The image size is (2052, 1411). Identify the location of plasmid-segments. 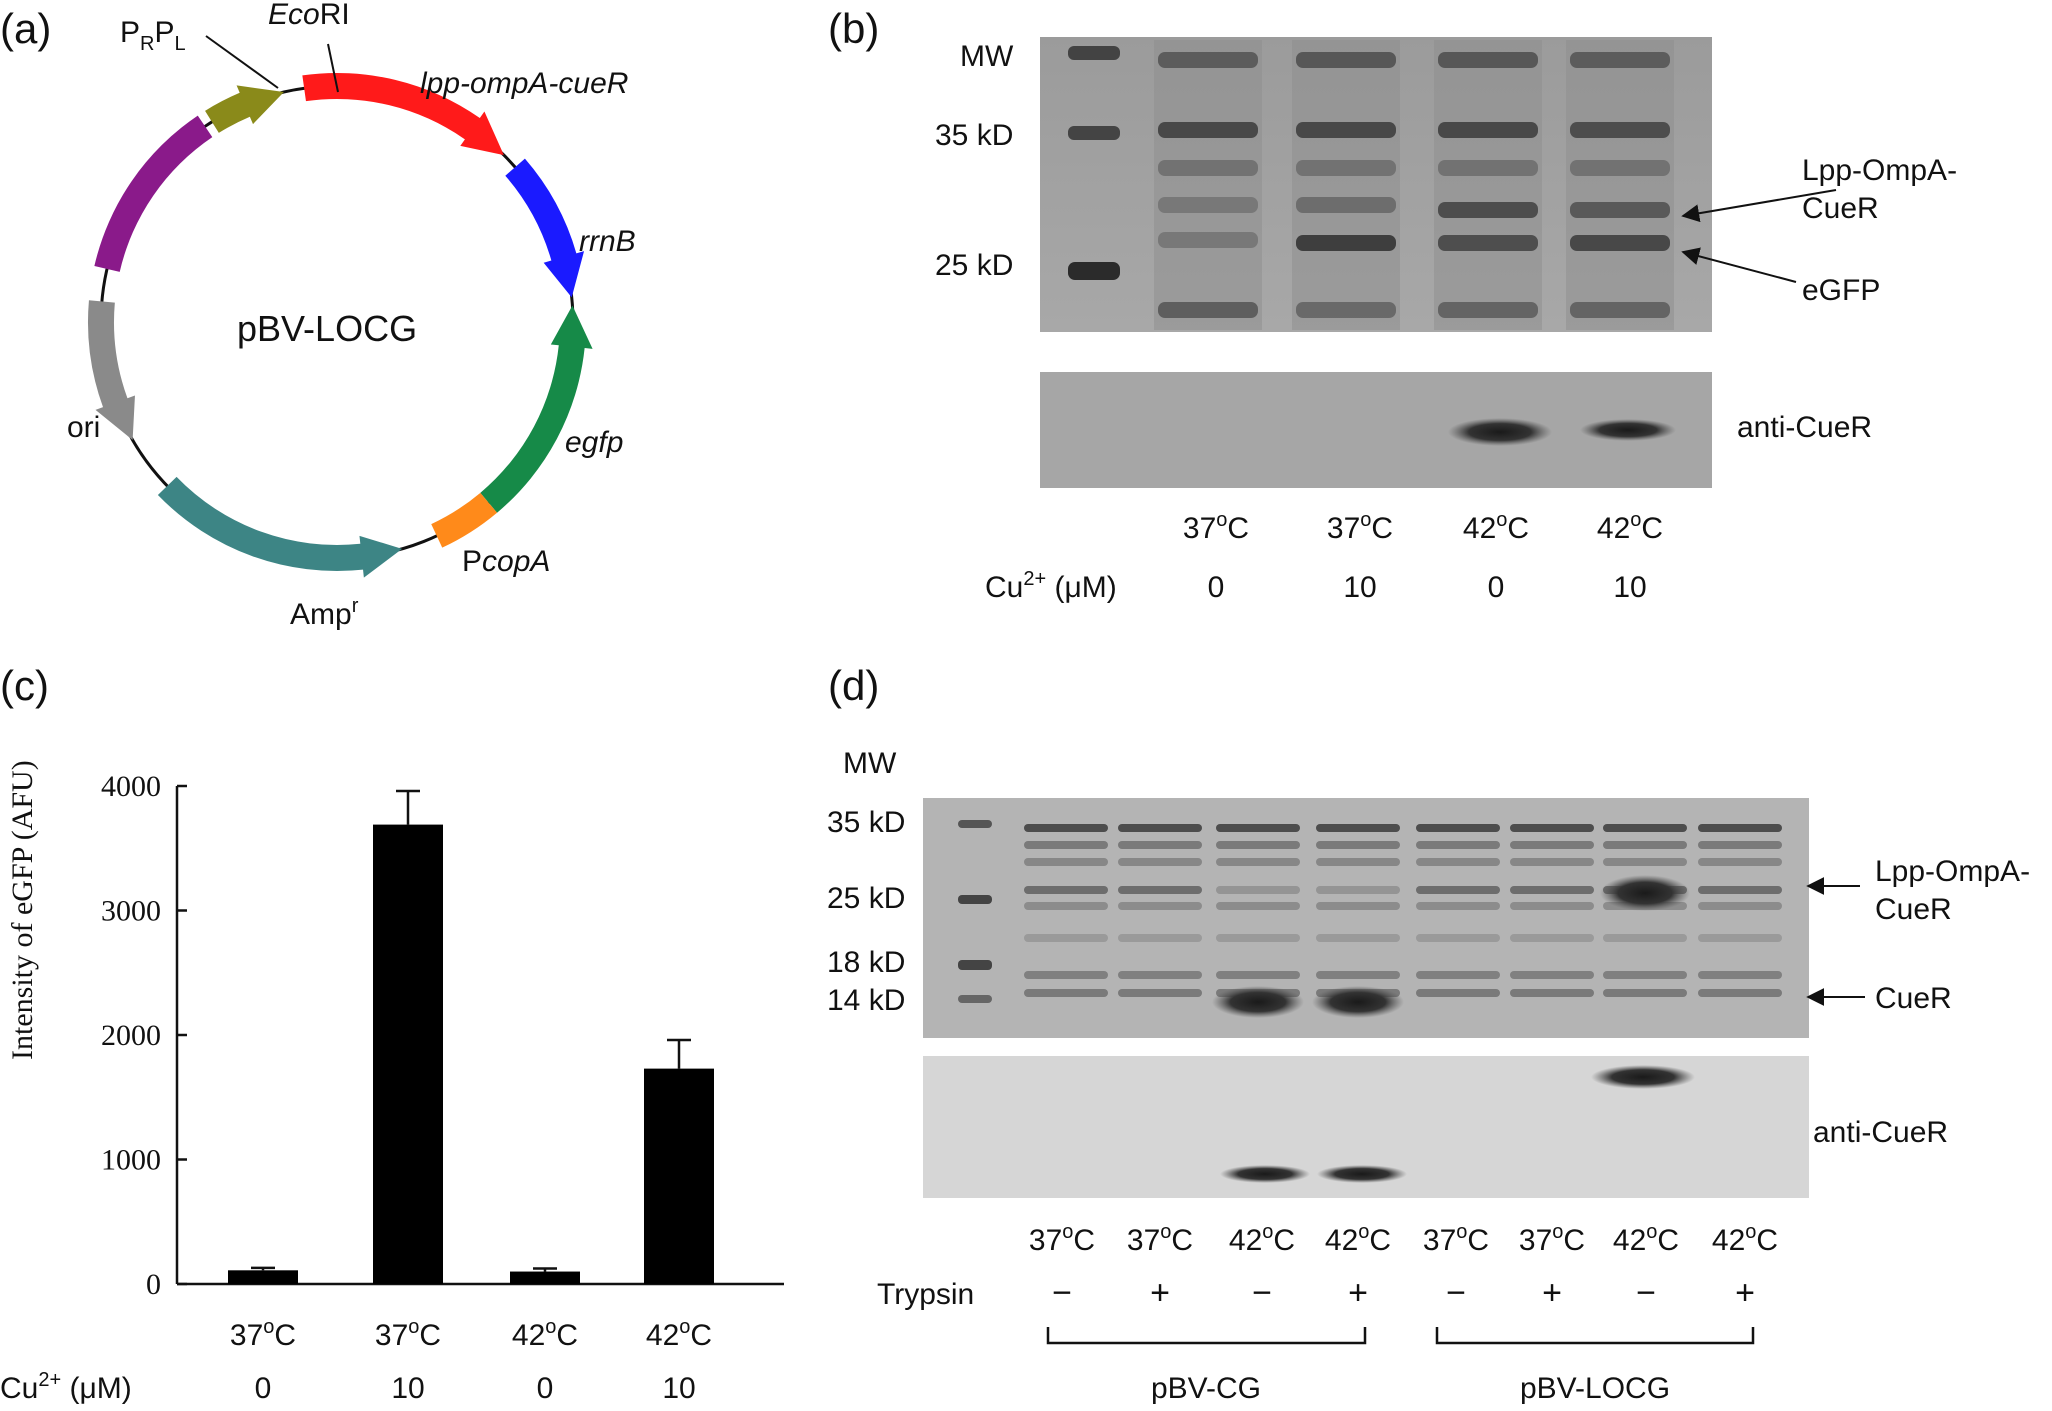
(340, 325).